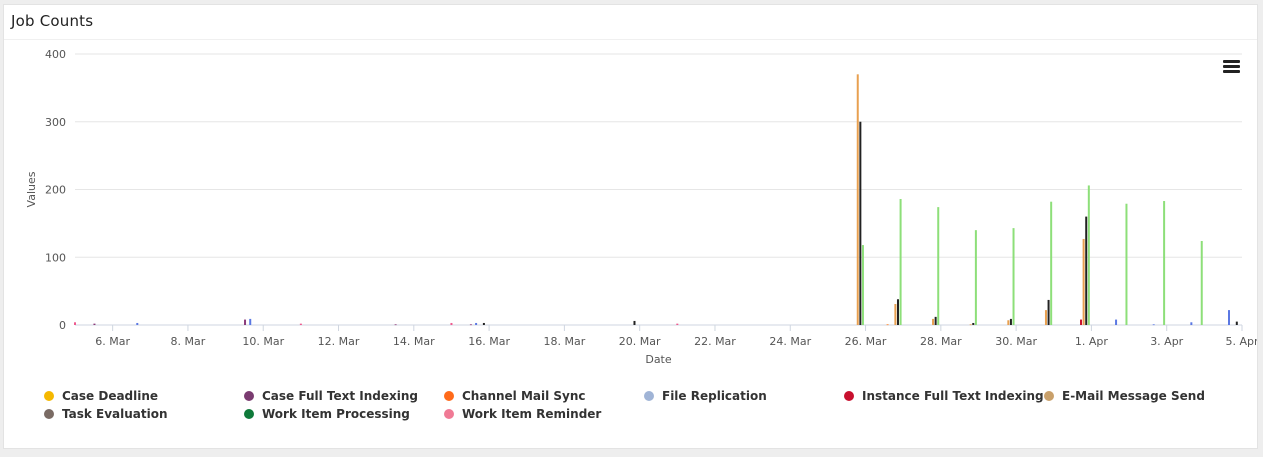 The height and width of the screenshot is (457, 1263). What do you see at coordinates (62, 325) in the screenshot?
I see `y-tick-label: 0` at bounding box center [62, 325].